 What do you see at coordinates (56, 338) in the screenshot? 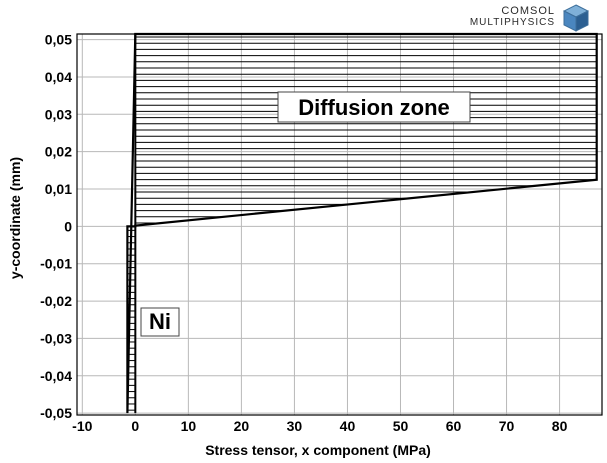
I see `y-tick-label: -0,03` at bounding box center [56, 338].